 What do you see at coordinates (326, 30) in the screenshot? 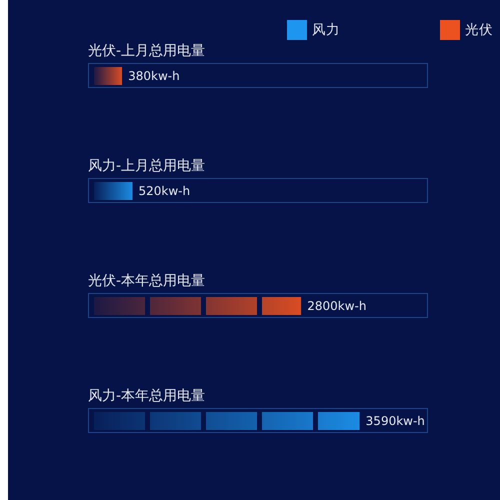
I see `legend-label: 风力` at bounding box center [326, 30].